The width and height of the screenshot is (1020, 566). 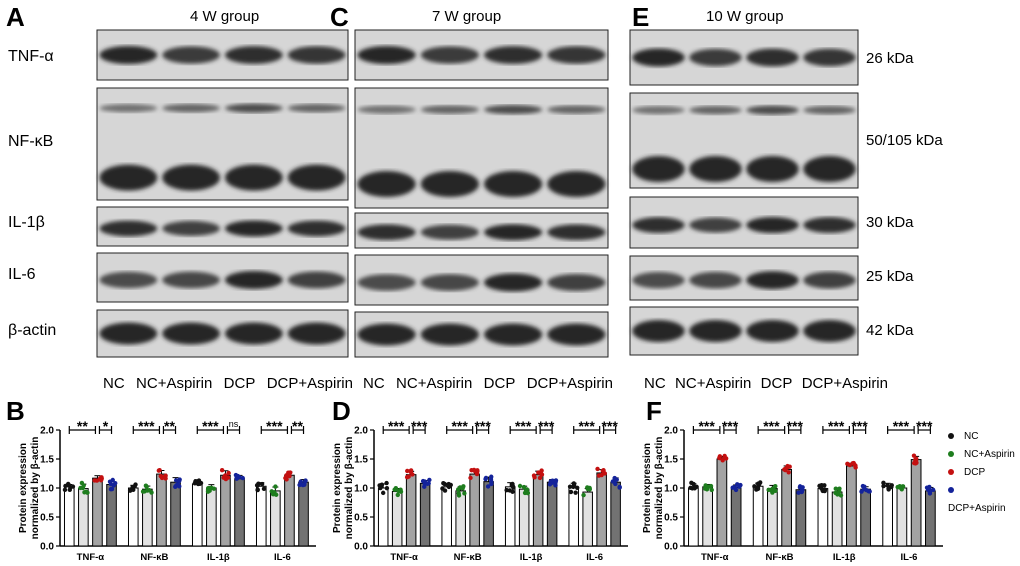 What do you see at coordinates (659, 488) in the screenshot?
I see `y-axis-label: normalized by β-actin` at bounding box center [659, 488].